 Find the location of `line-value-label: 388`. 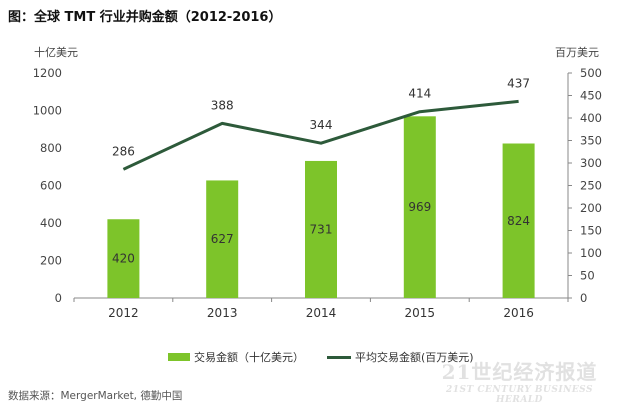

line-value-label: 388 is located at coordinates (222, 105).